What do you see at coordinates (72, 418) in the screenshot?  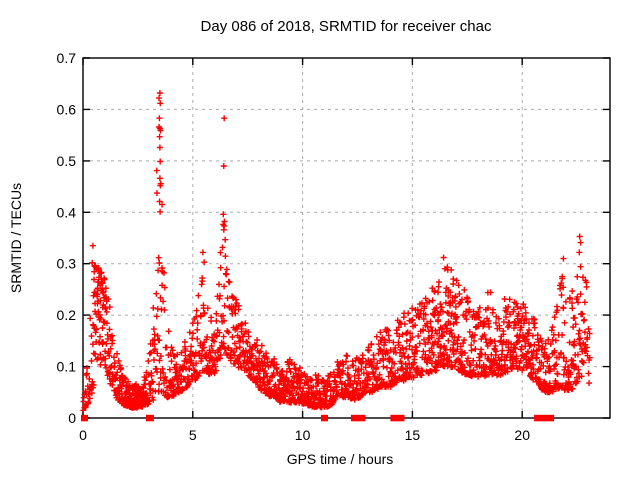 I see `y-tick-label: 0` at bounding box center [72, 418].